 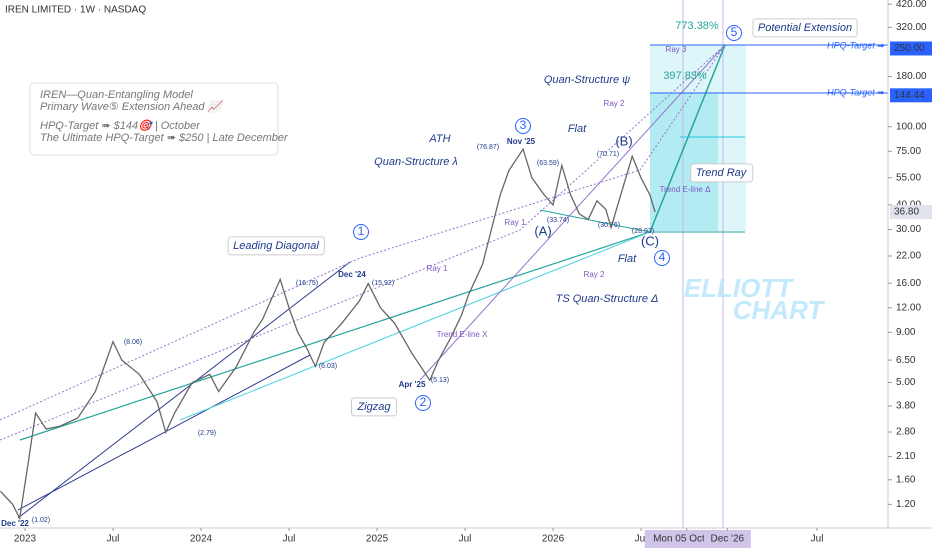 What do you see at coordinates (328, 366) in the screenshot?
I see `annotation: (6.03)` at bounding box center [328, 366].